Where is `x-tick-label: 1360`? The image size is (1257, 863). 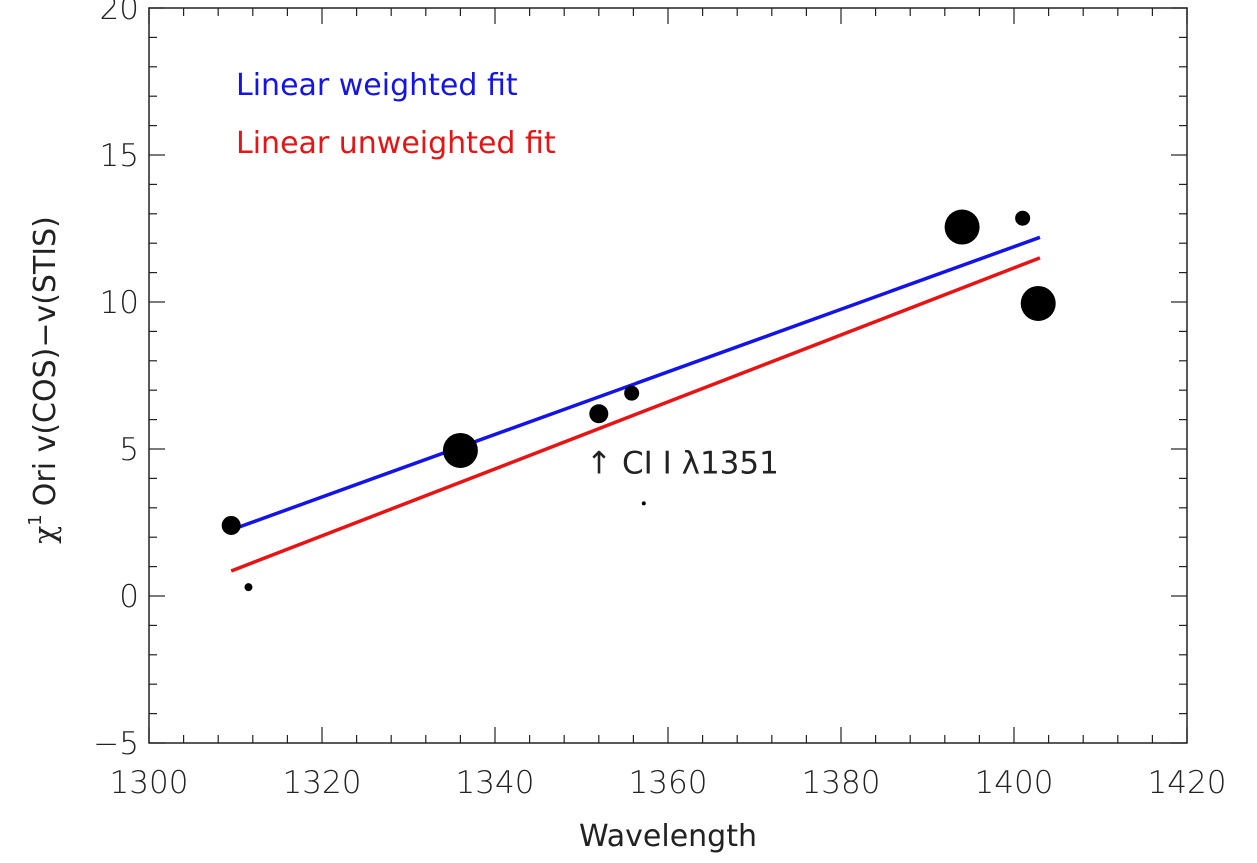
x-tick-label: 1360 is located at coordinates (668, 783).